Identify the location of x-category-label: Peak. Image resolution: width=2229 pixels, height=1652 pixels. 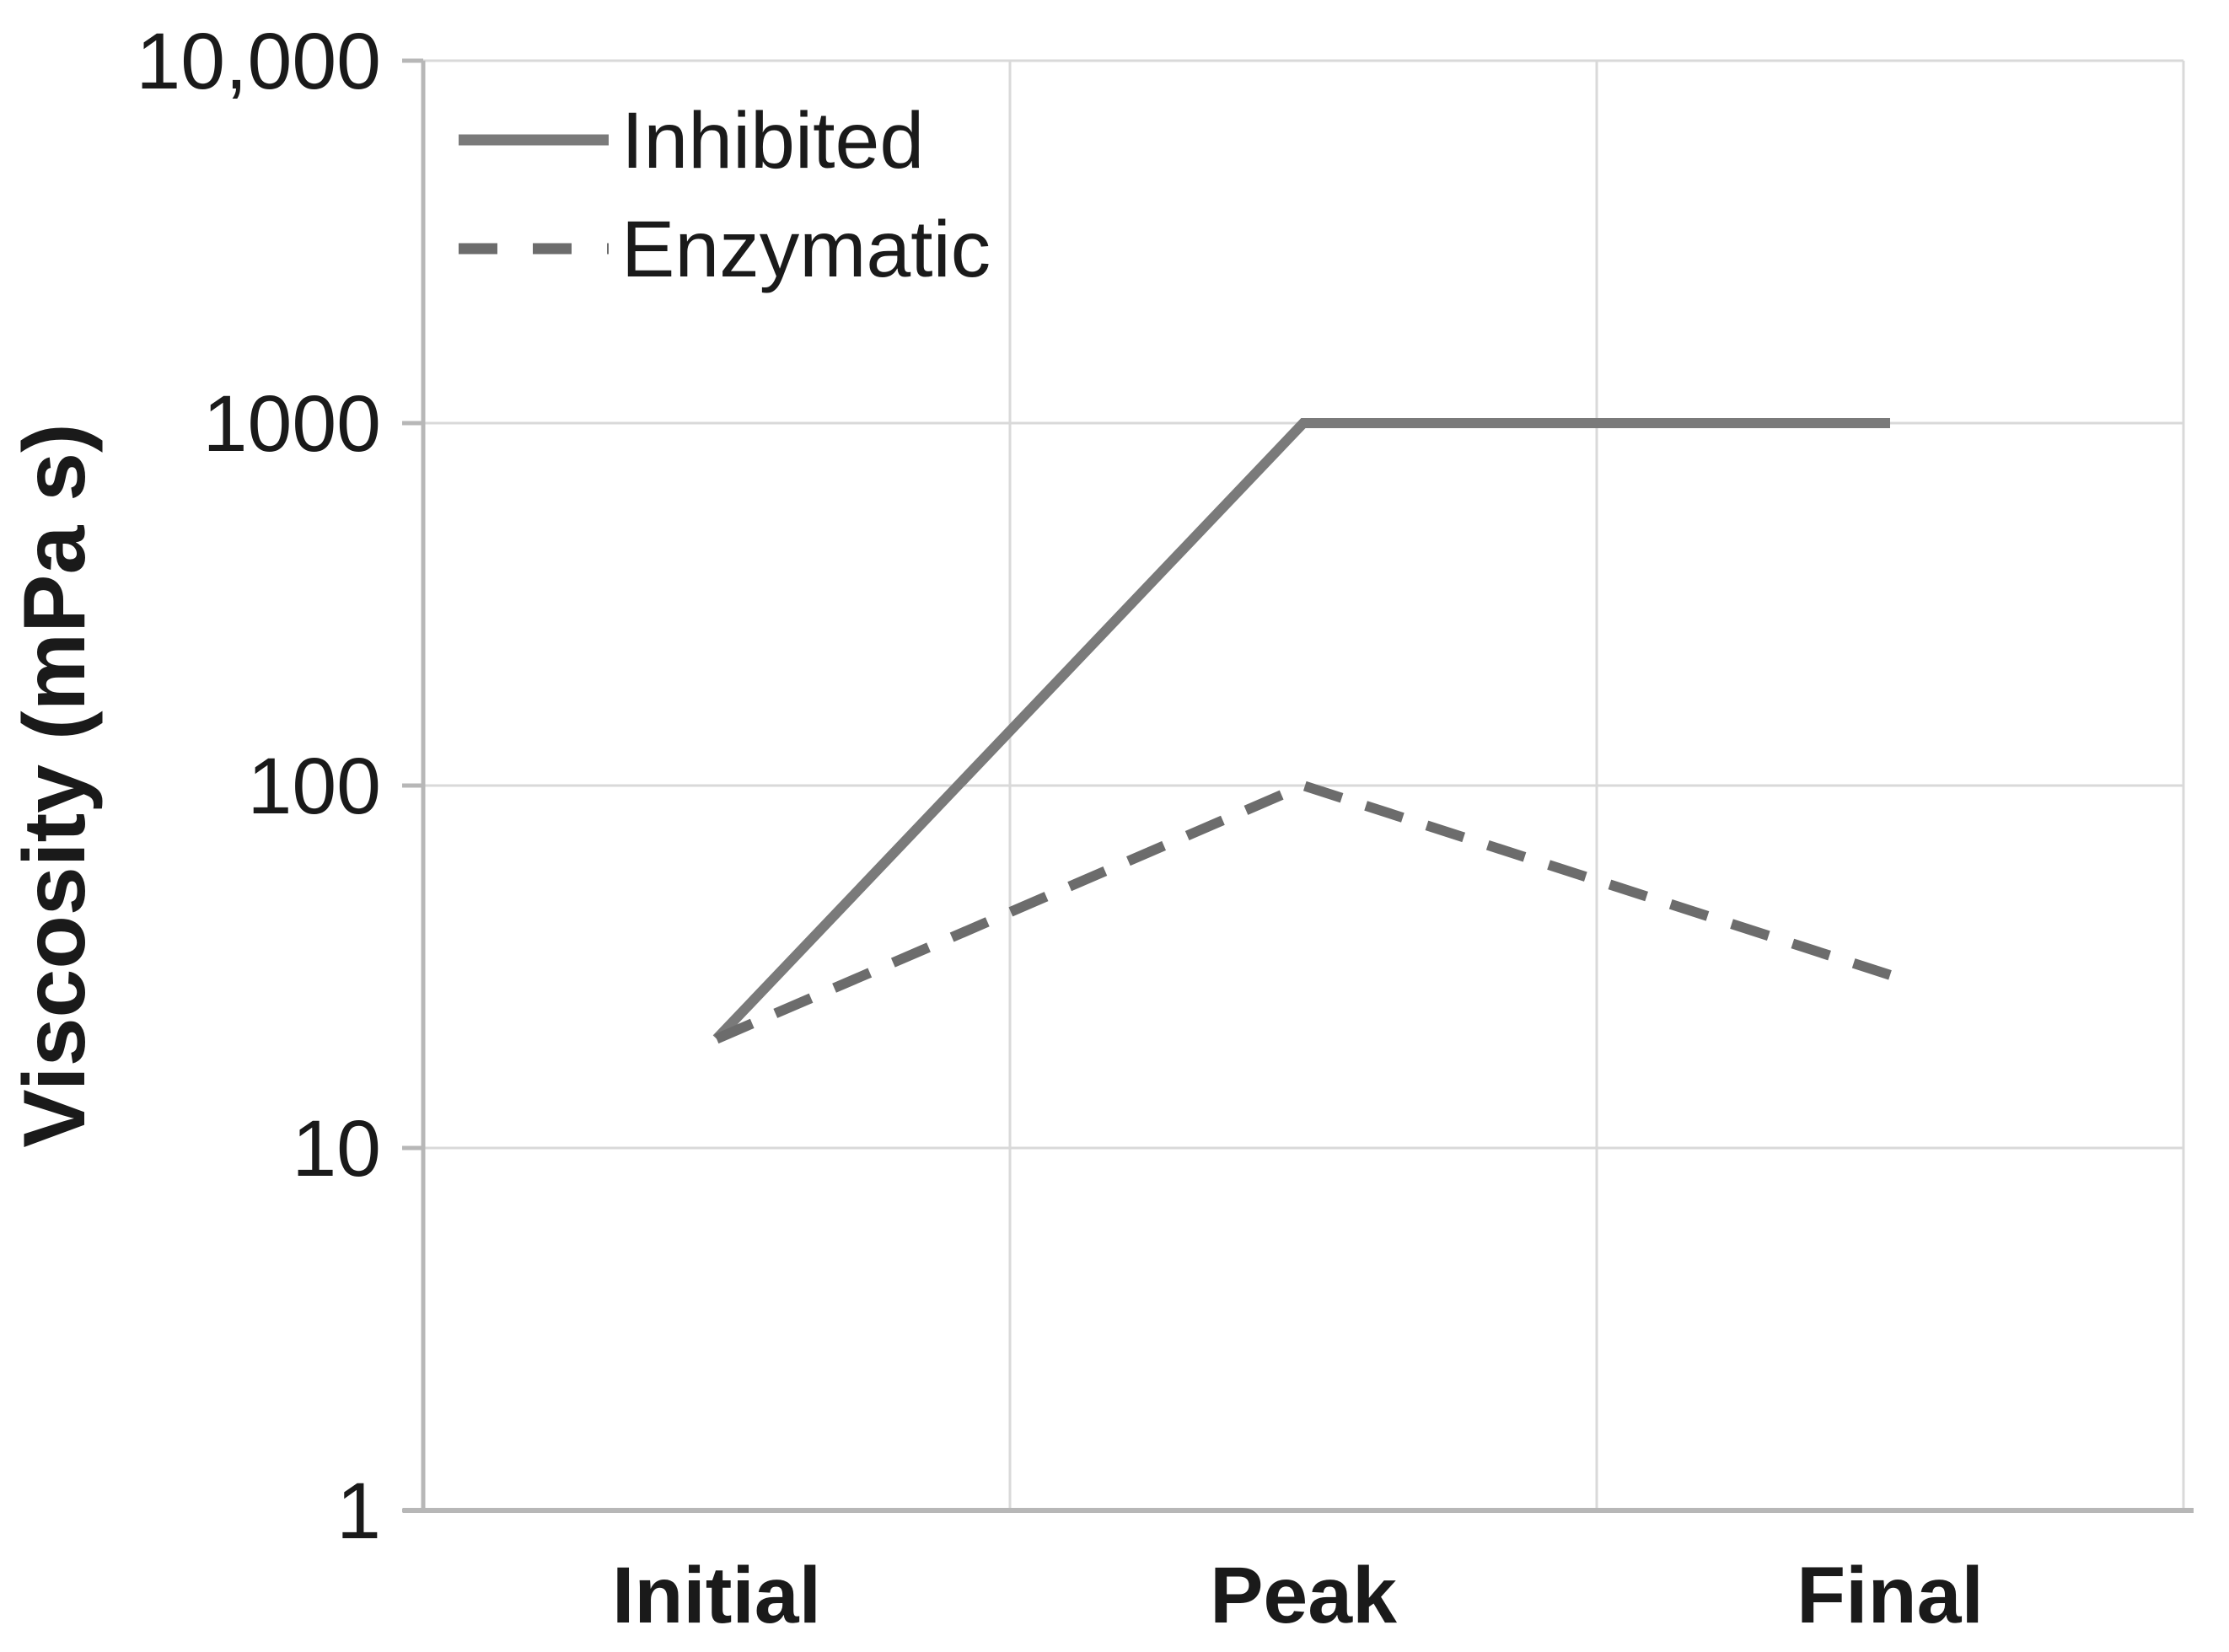
(1303, 1595).